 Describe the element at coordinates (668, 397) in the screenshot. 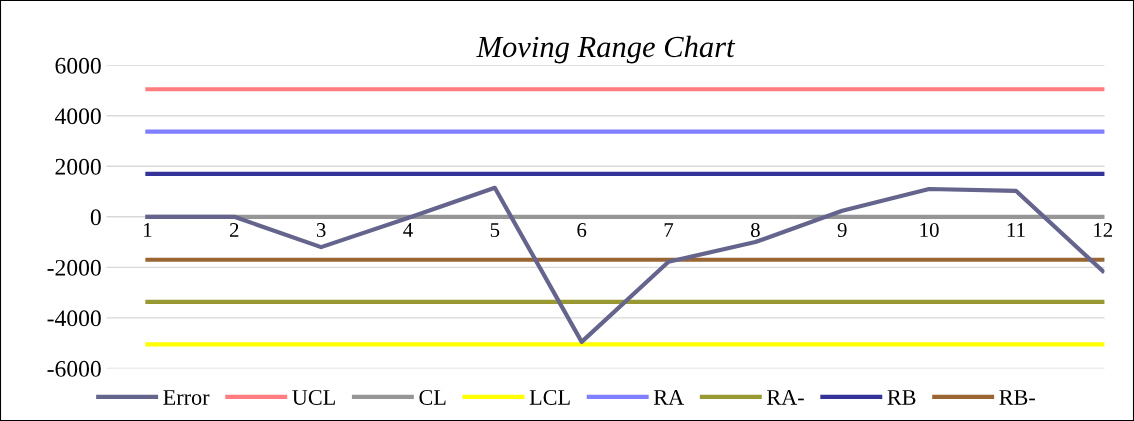

I see `legend-label: RA` at that location.